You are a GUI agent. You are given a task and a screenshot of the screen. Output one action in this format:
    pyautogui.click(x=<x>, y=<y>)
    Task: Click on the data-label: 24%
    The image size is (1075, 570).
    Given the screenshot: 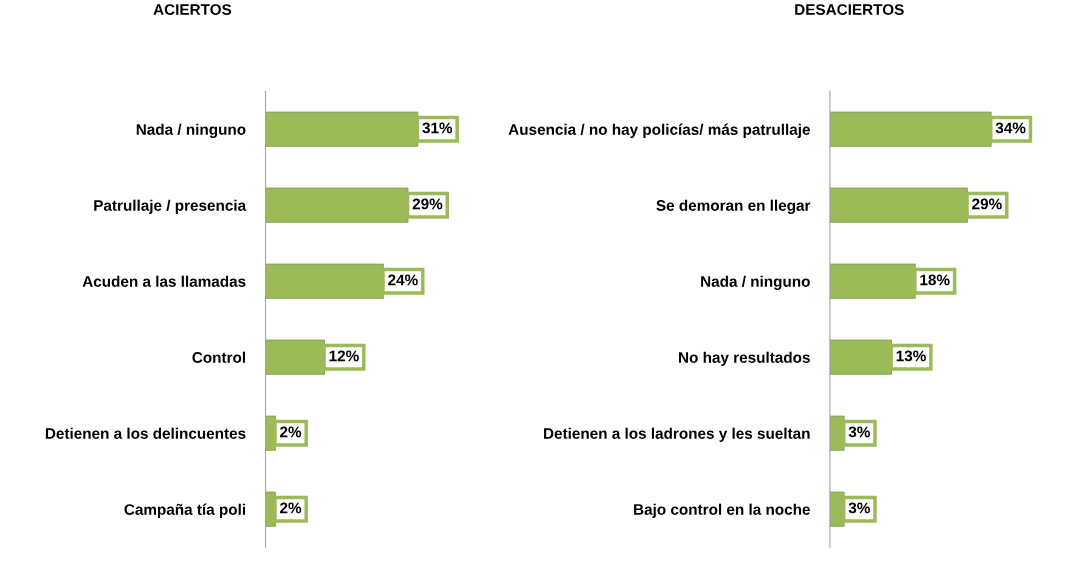 What is the action you would take?
    pyautogui.click(x=403, y=280)
    